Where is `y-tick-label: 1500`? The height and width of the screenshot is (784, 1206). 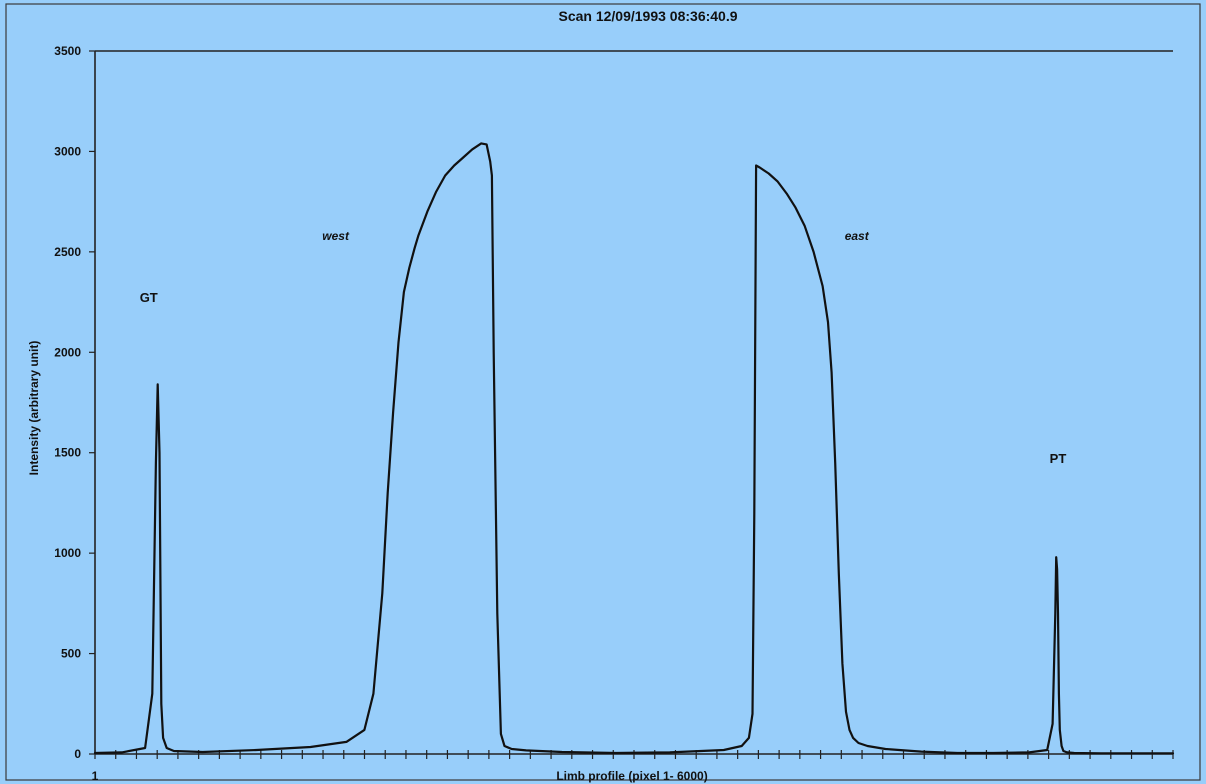 y-tick-label: 1500 is located at coordinates (67, 453).